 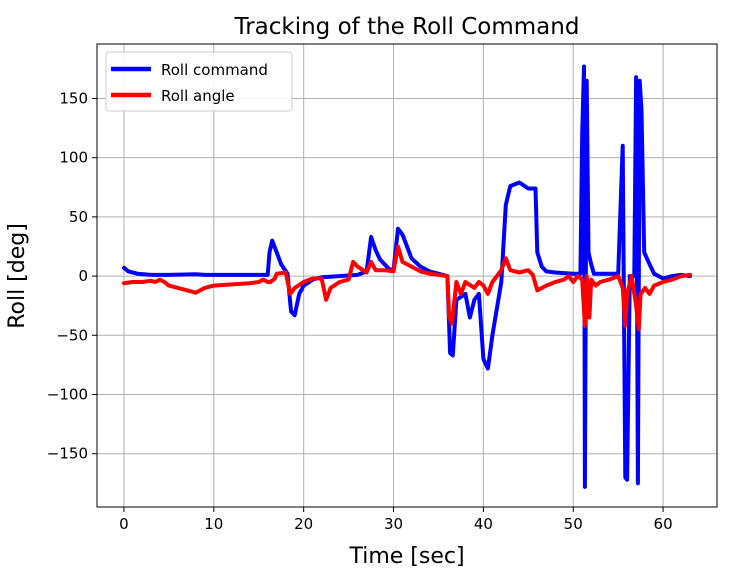 What do you see at coordinates (67, 395) in the screenshot?
I see `y-tick-label: −100` at bounding box center [67, 395].